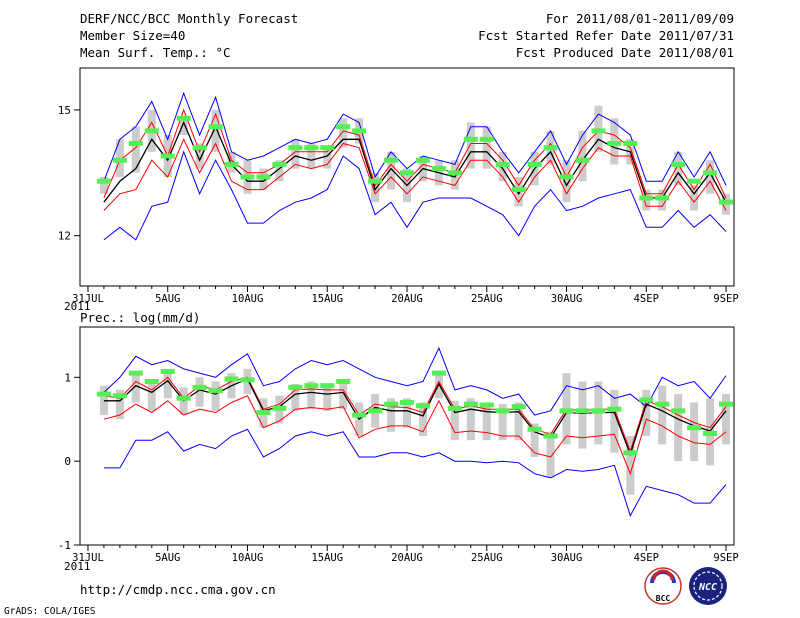 Image resolution: width=800 pixels, height=618 pixels. Describe the element at coordinates (663, 586) in the screenshot. I see `bcc-logo: BCC` at that location.